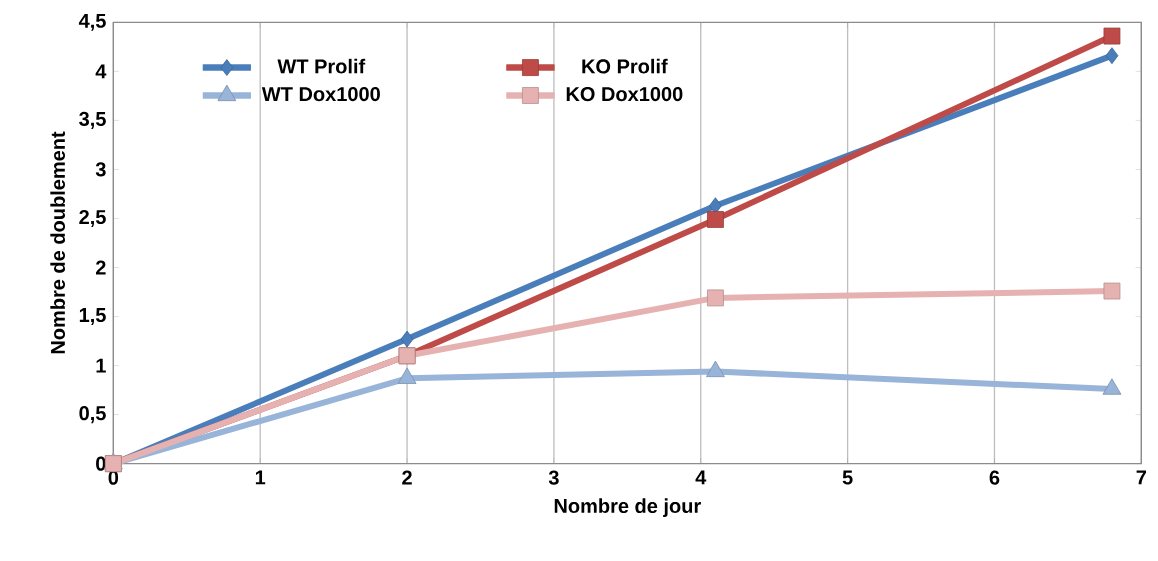 The height and width of the screenshot is (561, 1158). What do you see at coordinates (320, 94) in the screenshot?
I see `legend-label: WT Dox1000` at bounding box center [320, 94].